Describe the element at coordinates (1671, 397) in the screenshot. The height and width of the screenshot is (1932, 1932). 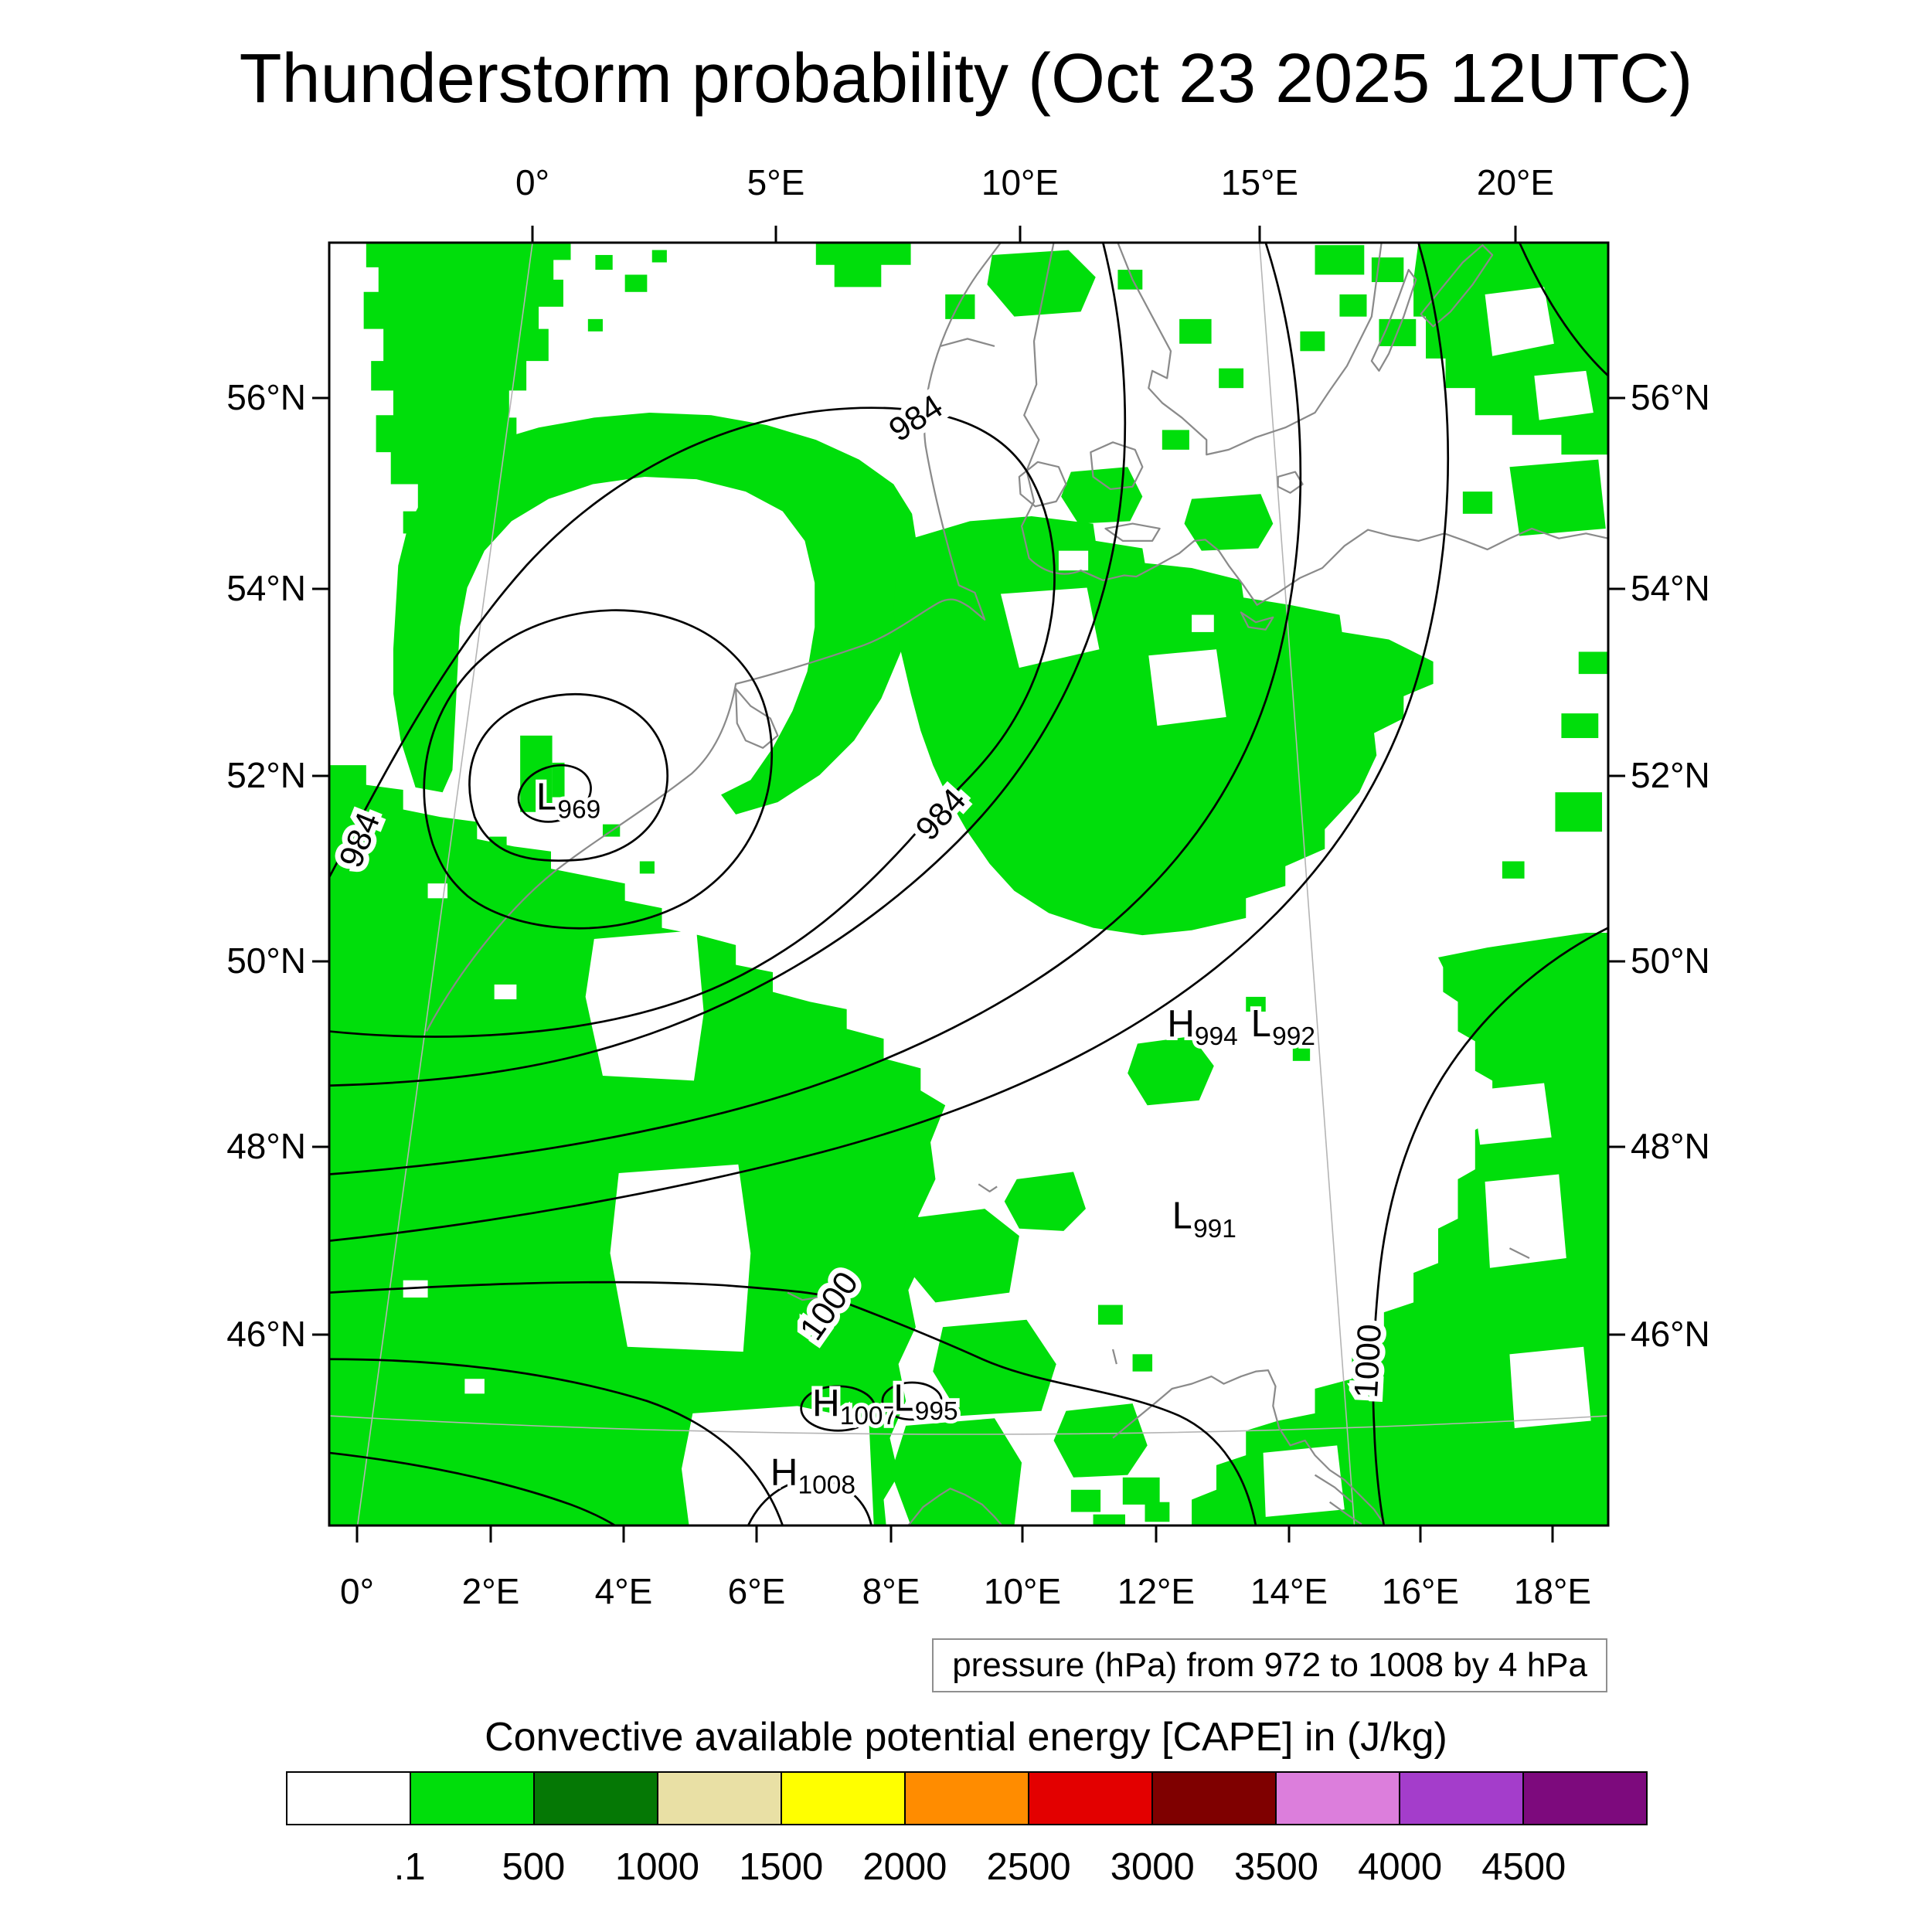
I see `right-axis-label: 56°N` at that location.